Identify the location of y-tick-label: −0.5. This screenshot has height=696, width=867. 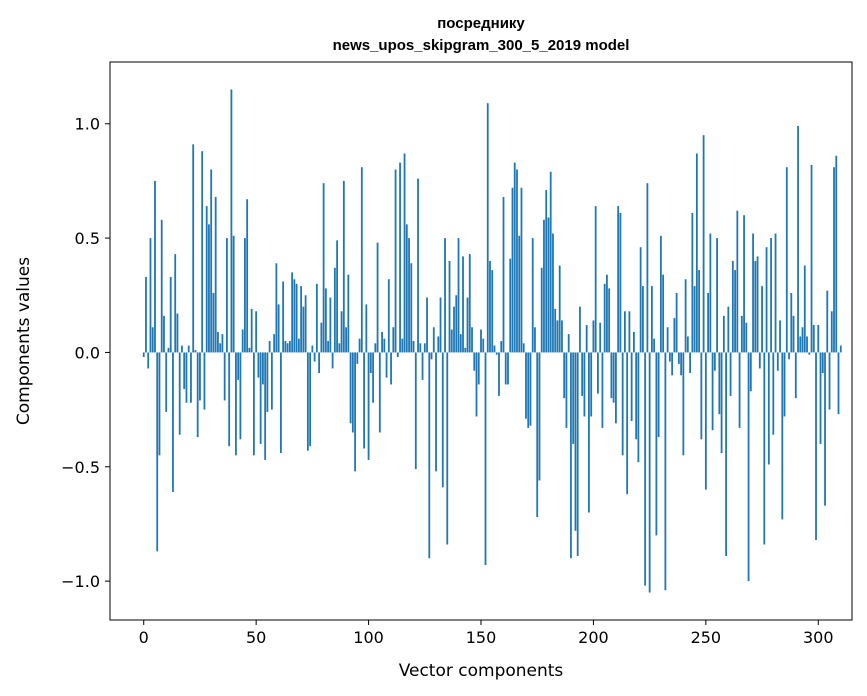
(80, 467).